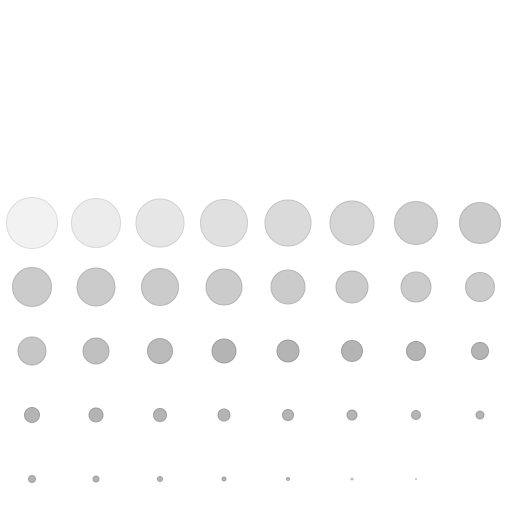 The height and width of the screenshot is (512, 512). Describe the element at coordinates (96, 351) in the screenshot. I see `circle-r3-c2` at that location.